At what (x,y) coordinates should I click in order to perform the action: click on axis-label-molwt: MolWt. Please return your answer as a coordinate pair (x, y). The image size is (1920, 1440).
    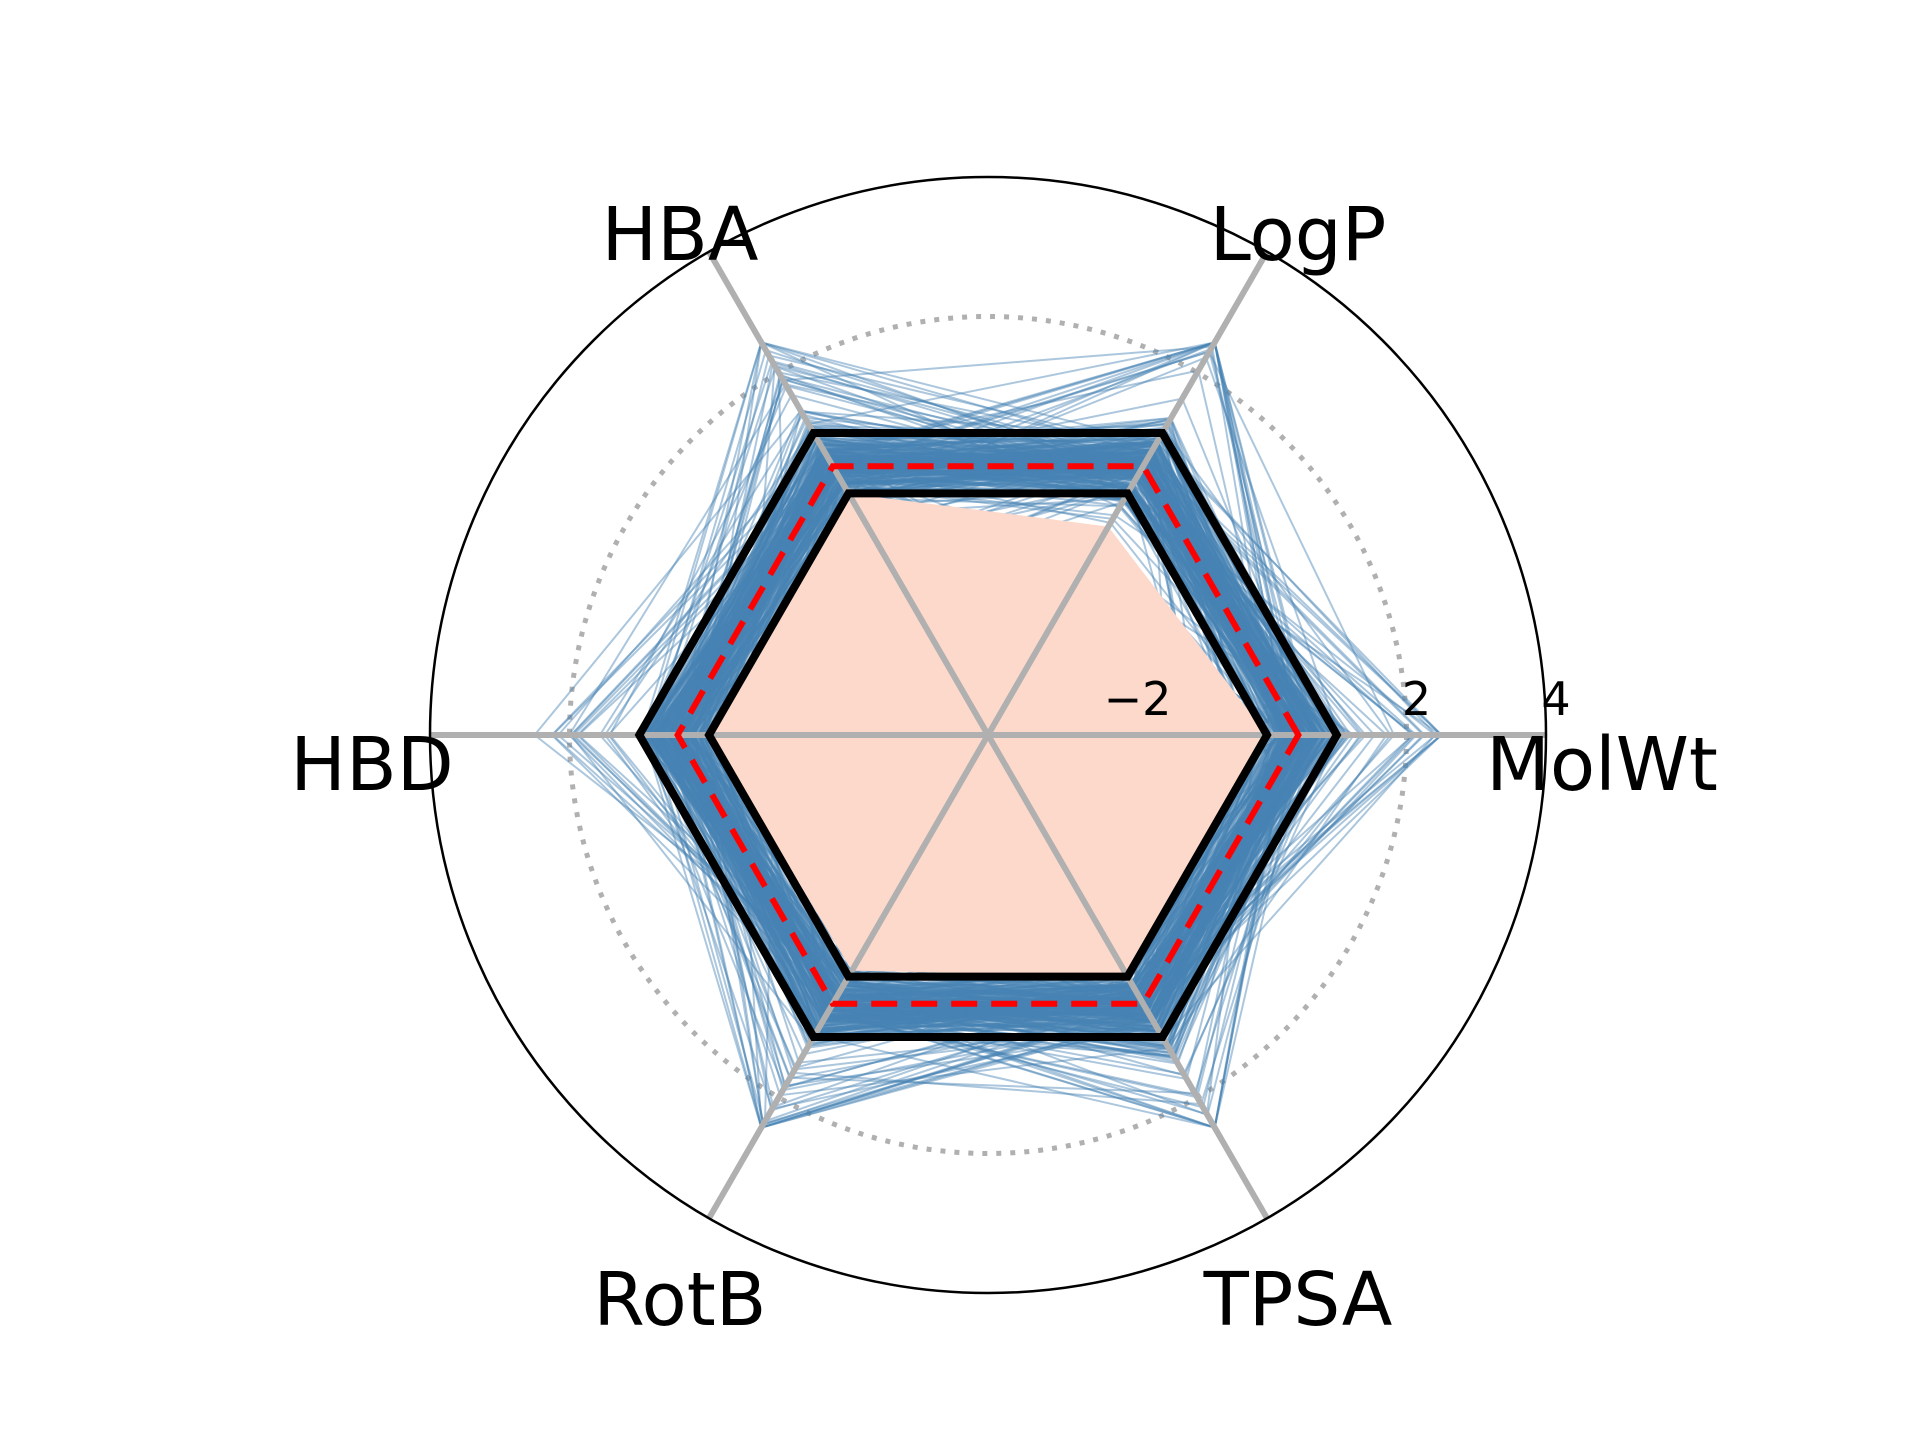
    Looking at the image, I should click on (1602, 765).